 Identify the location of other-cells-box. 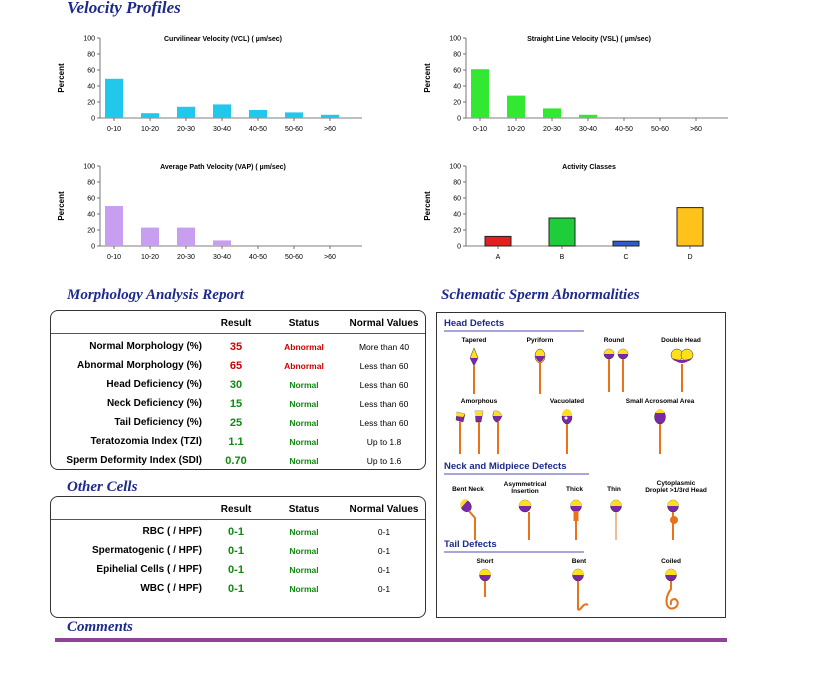
(238, 557).